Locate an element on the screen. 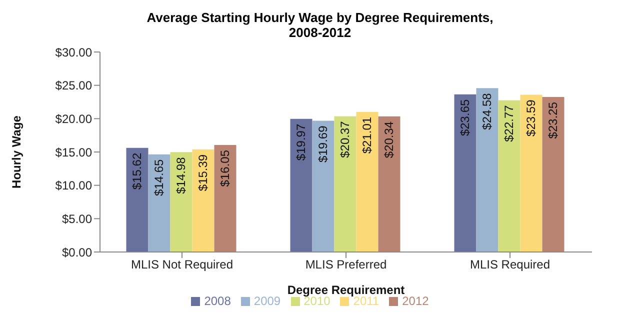 The width and height of the screenshot is (640, 320). data-label: $24.58 is located at coordinates (487, 111).